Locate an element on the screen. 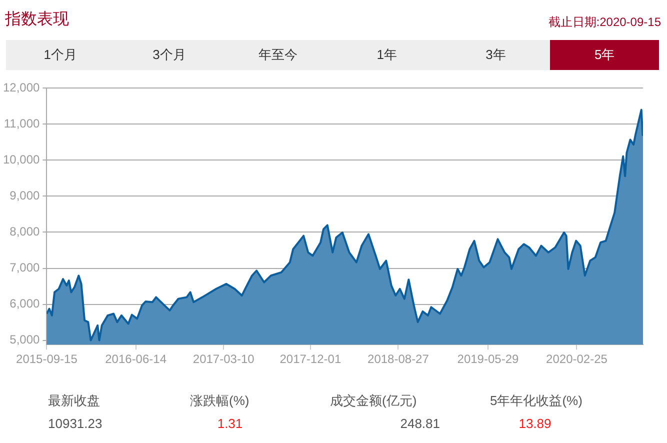 Image resolution: width=667 pixels, height=443 pixels. y-tick-label: 5,000 is located at coordinates (25, 339).